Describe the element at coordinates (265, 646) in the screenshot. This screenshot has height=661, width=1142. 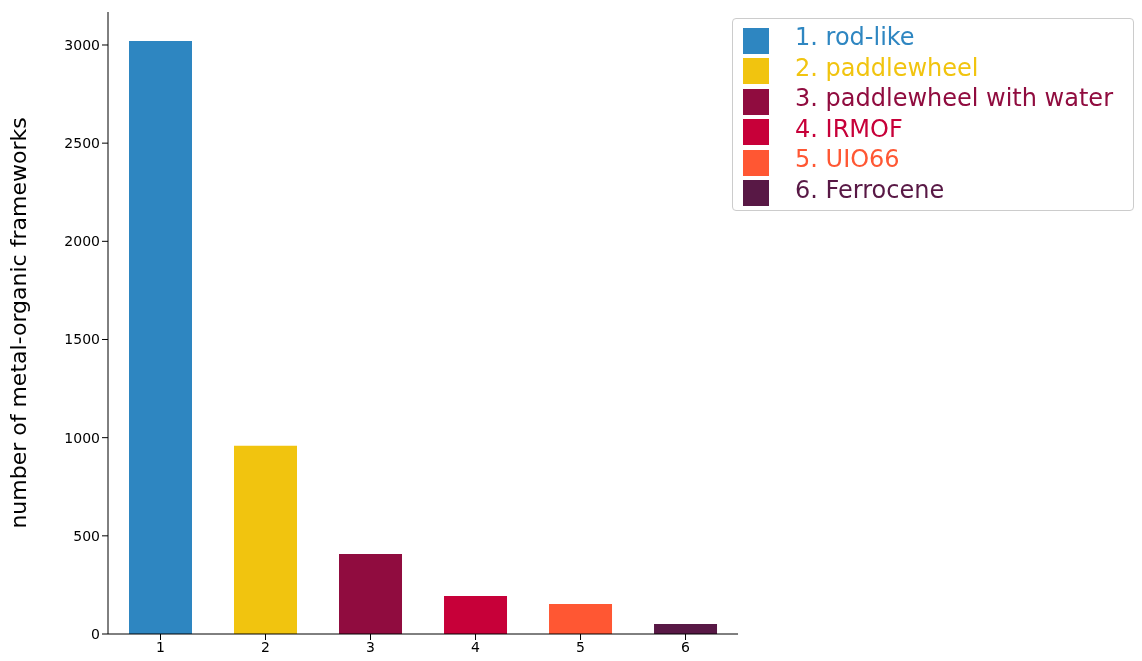
I see `x-tick-label: 2` at that location.